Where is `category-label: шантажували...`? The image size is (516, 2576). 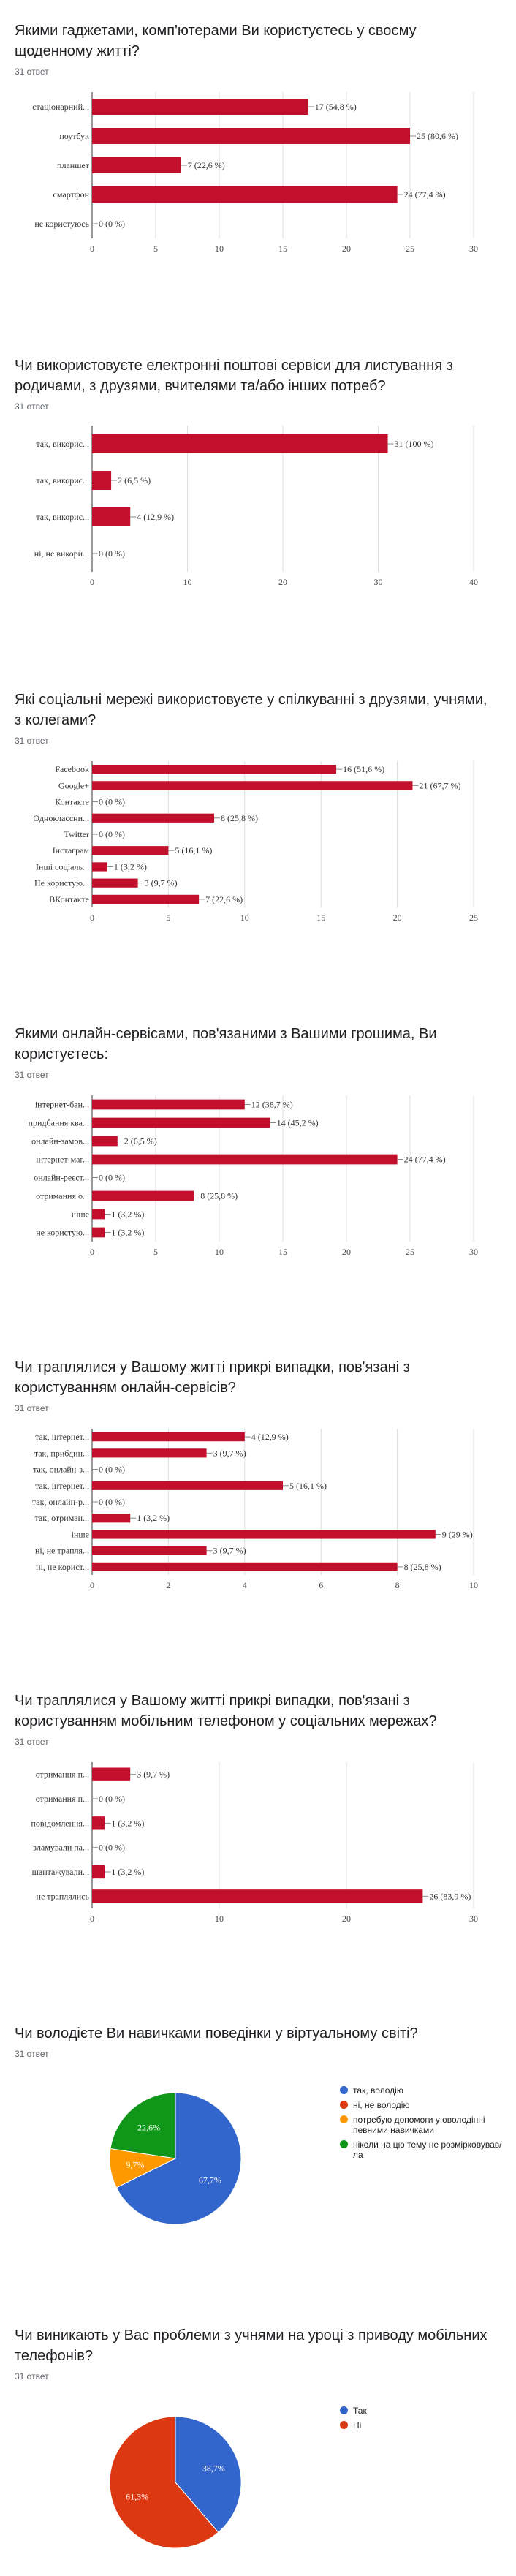
category-label: шантажували... is located at coordinates (60, 1872).